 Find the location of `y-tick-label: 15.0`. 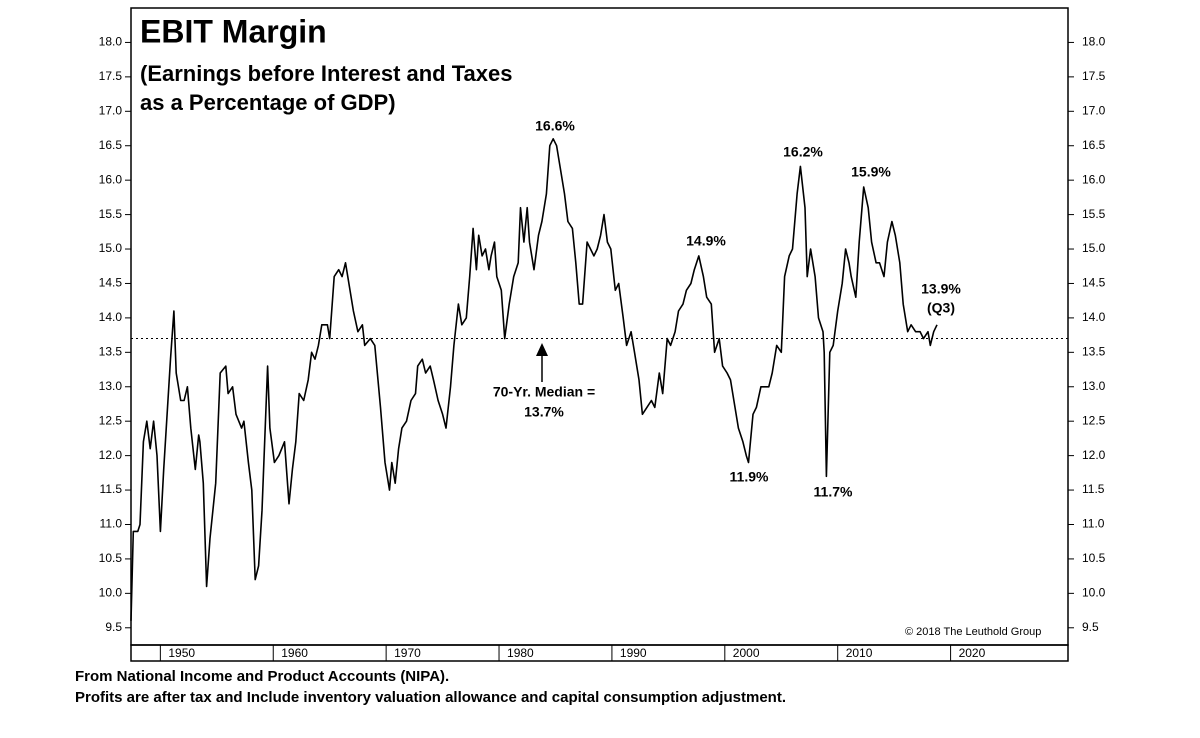

y-tick-label: 15.0 is located at coordinates (111, 248).